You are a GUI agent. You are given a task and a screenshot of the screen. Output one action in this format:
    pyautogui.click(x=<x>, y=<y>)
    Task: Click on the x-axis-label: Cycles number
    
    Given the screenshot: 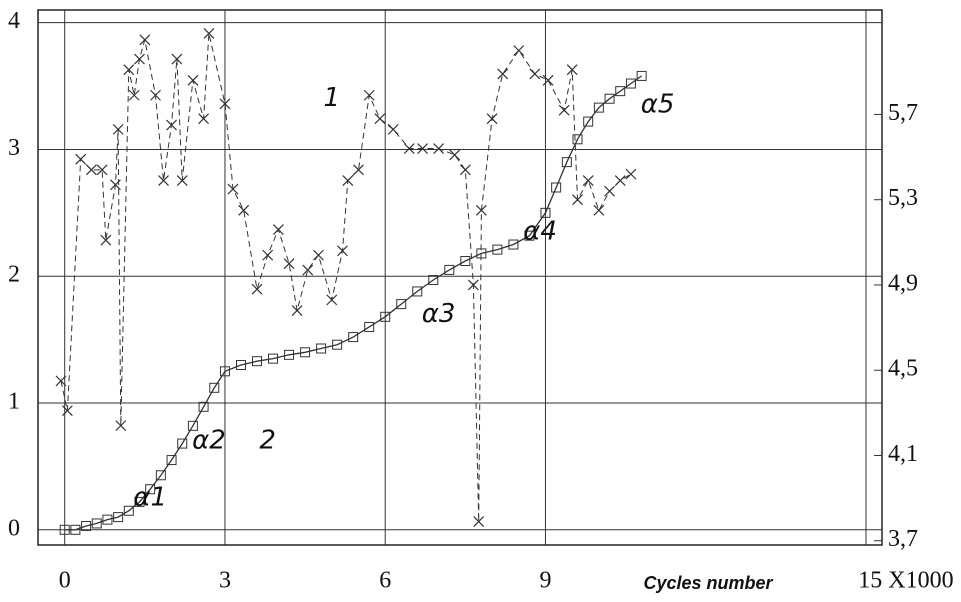 What is the action you would take?
    pyautogui.click(x=708, y=583)
    